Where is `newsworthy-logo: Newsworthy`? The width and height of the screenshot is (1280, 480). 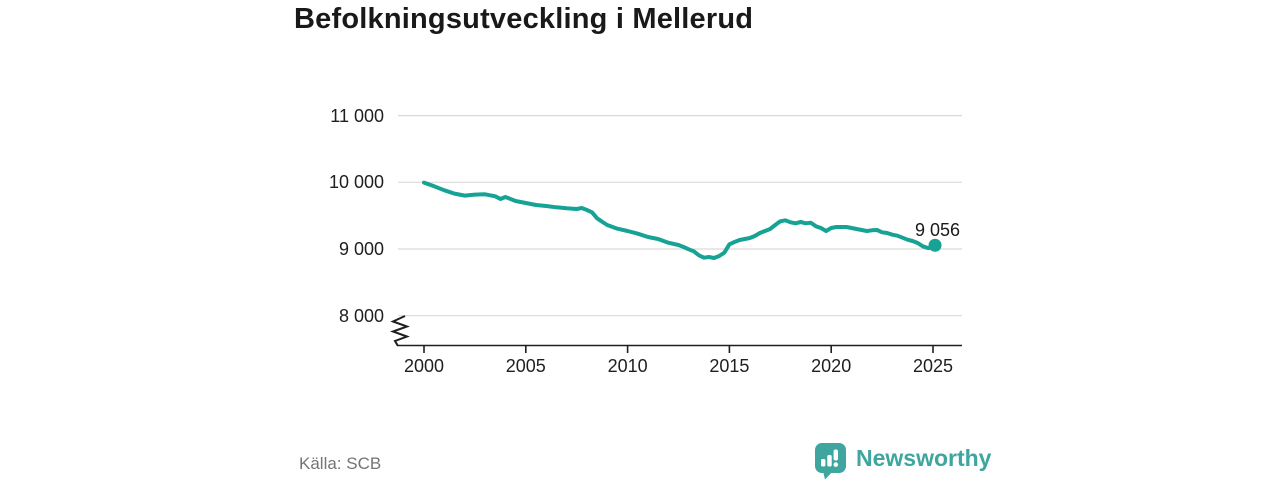
newsworthy-logo: Newsworthy is located at coordinates (902, 461).